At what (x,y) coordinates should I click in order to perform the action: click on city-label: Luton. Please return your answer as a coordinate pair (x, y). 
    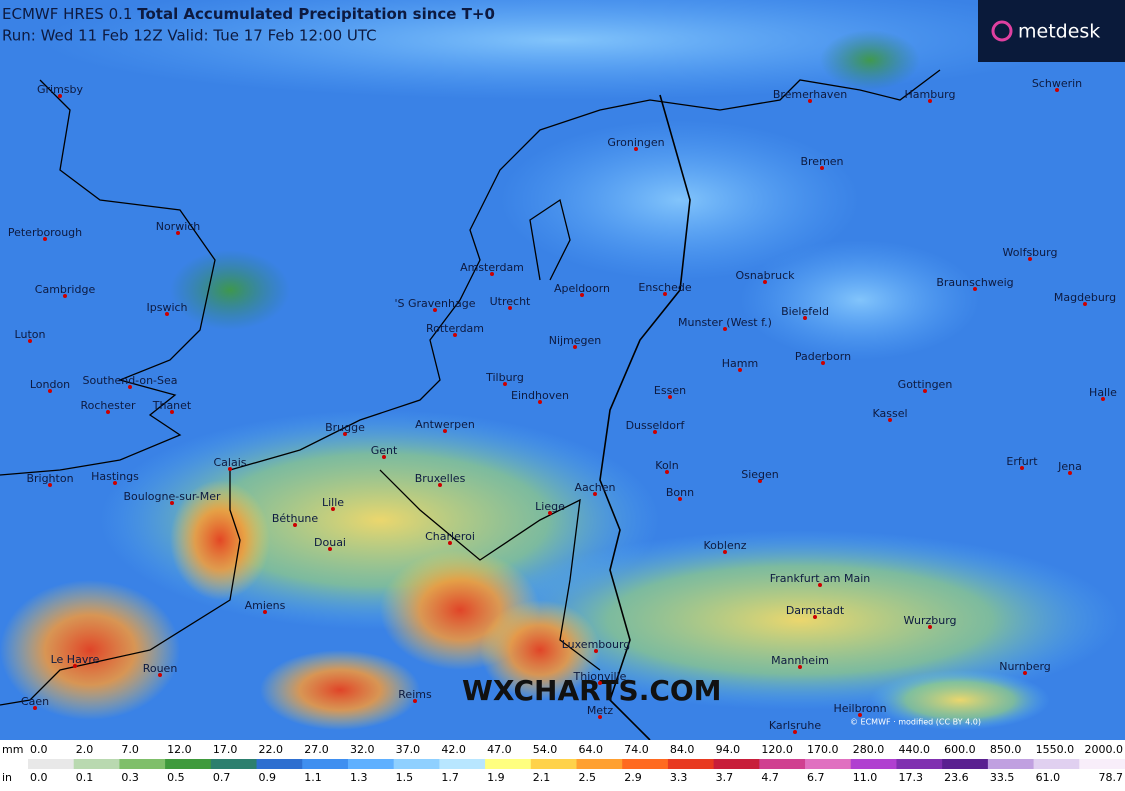
    Looking at the image, I should click on (30, 334).